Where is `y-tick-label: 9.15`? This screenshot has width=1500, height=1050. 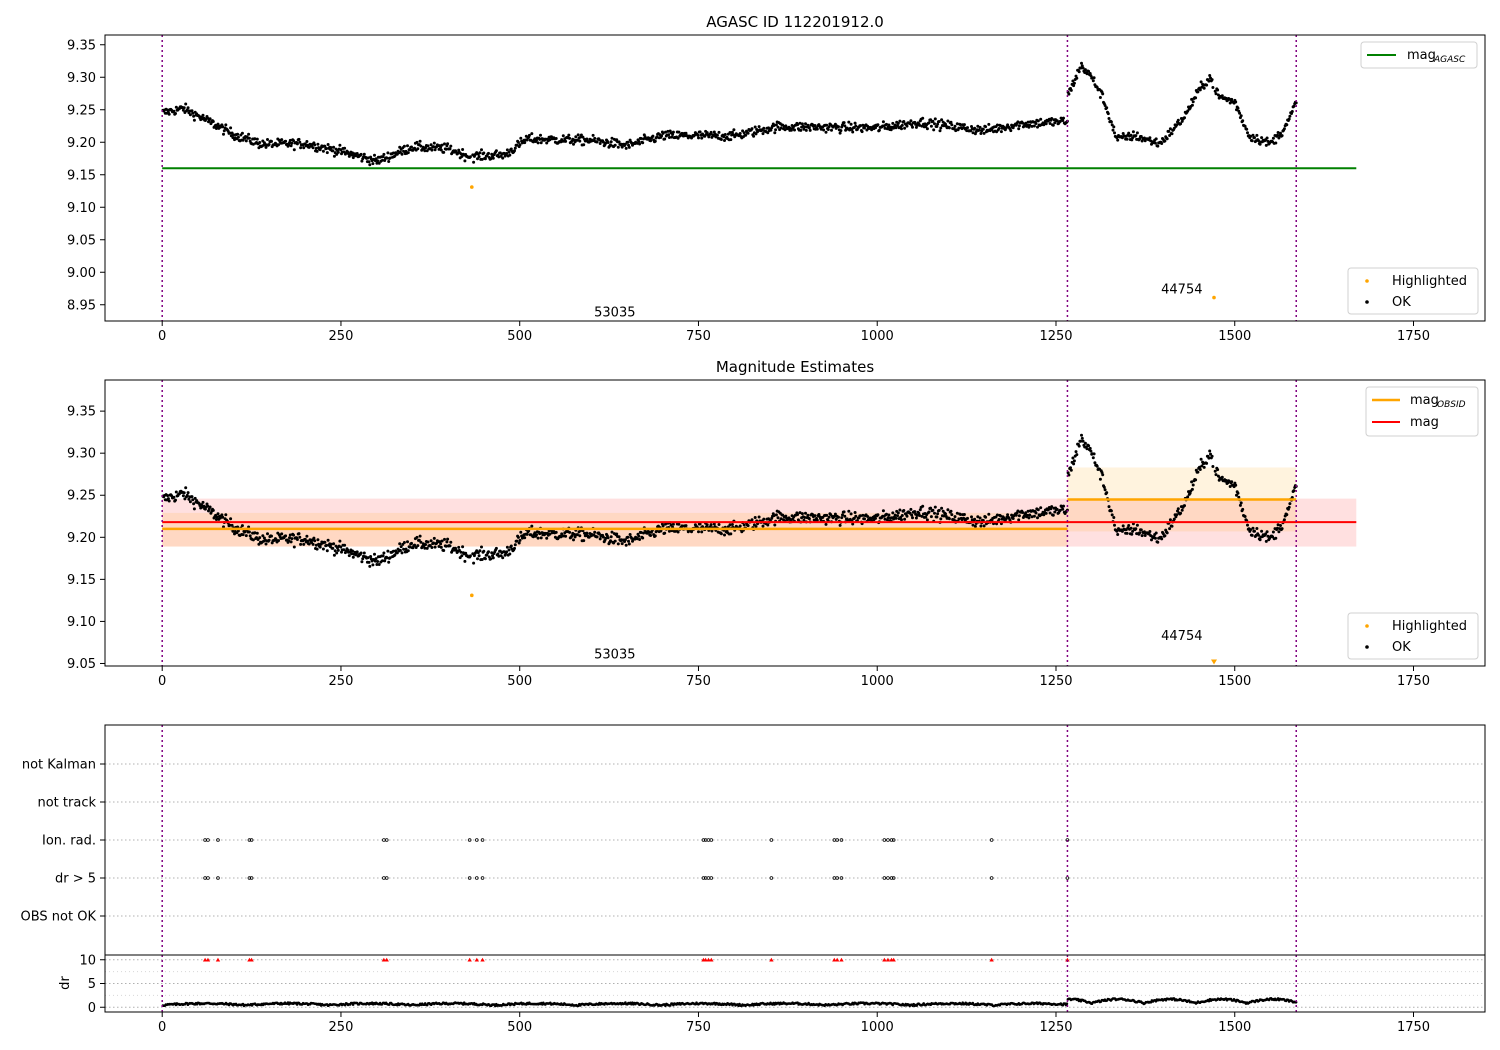 y-tick-label: 9.15 is located at coordinates (81, 175).